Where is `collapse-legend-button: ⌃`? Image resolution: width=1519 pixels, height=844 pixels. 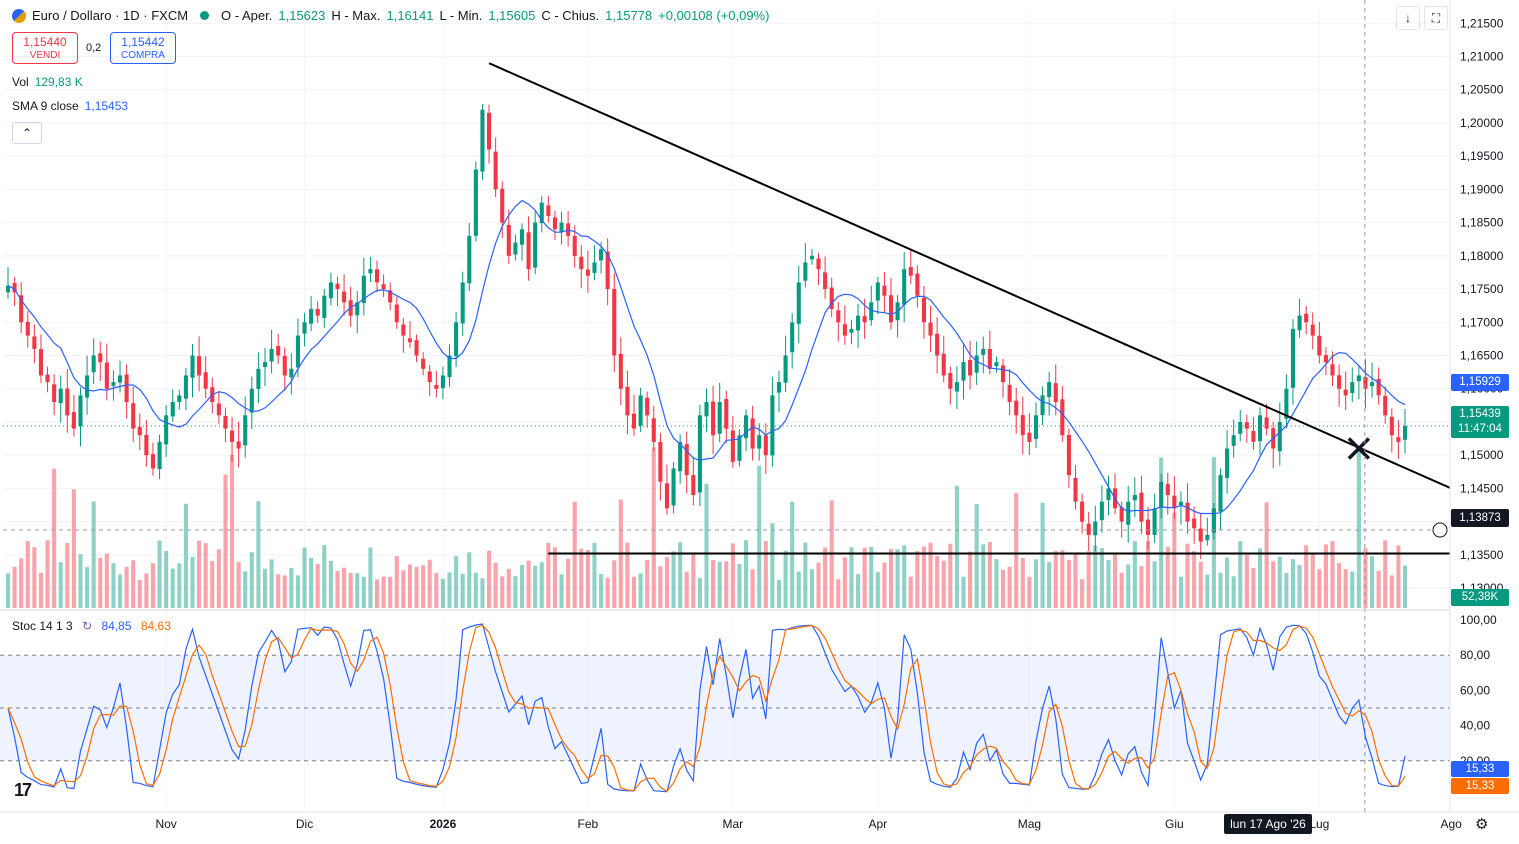 collapse-legend-button: ⌃ is located at coordinates (27, 133).